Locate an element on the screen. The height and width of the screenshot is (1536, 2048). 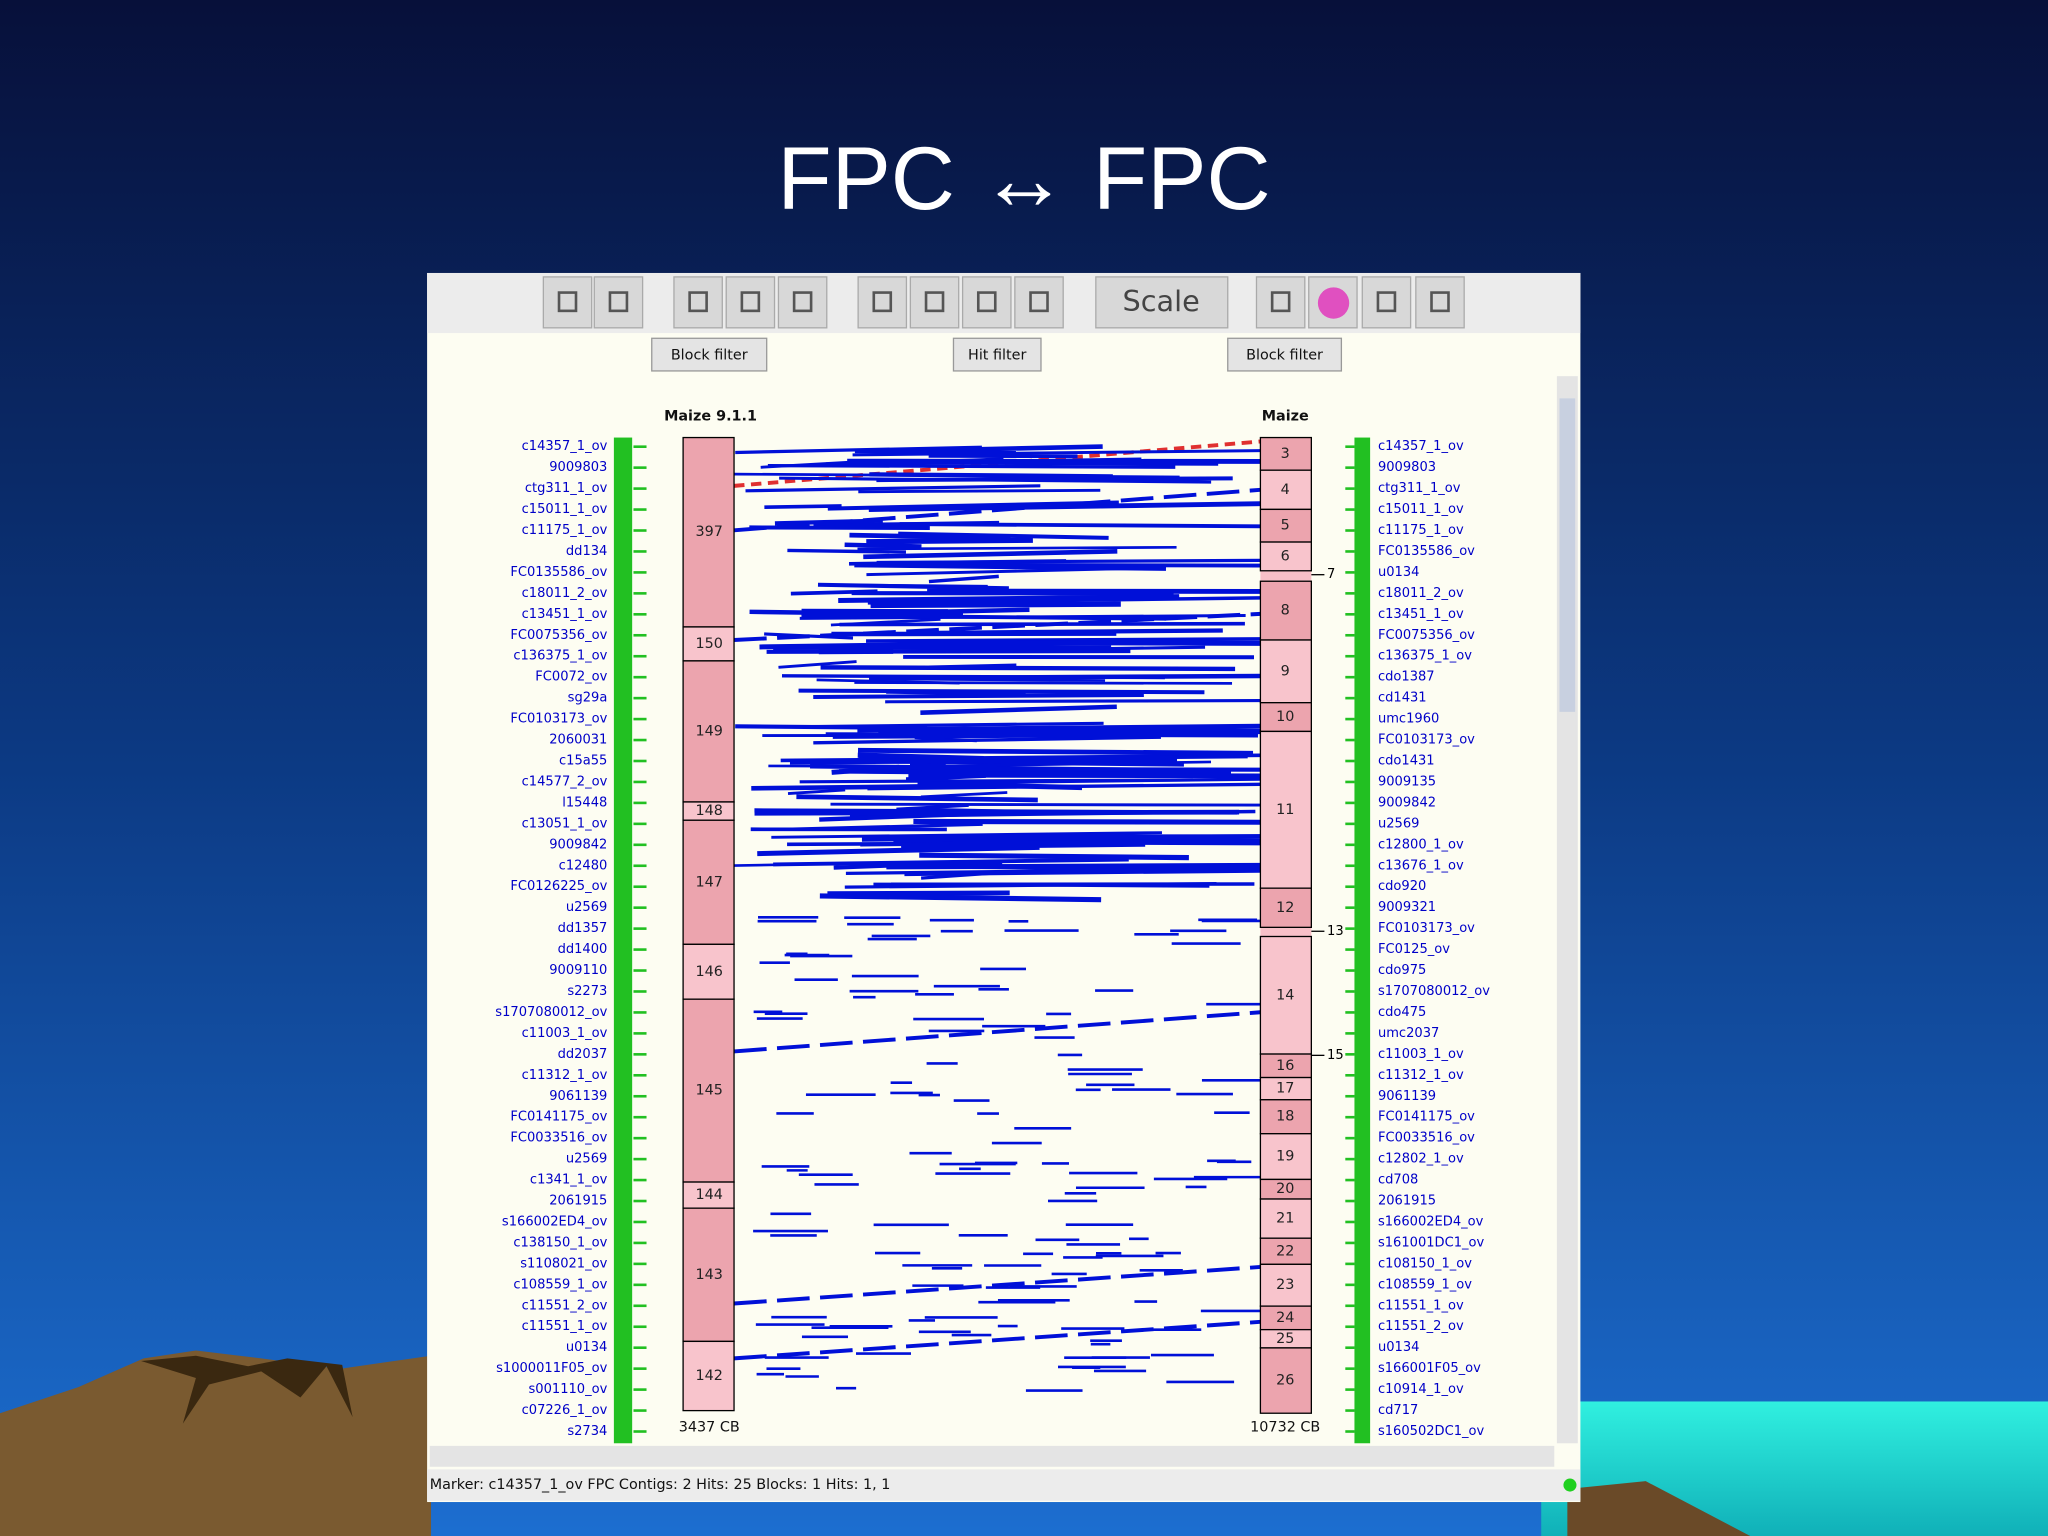
contig-label: 24 is located at coordinates (1285, 1318).